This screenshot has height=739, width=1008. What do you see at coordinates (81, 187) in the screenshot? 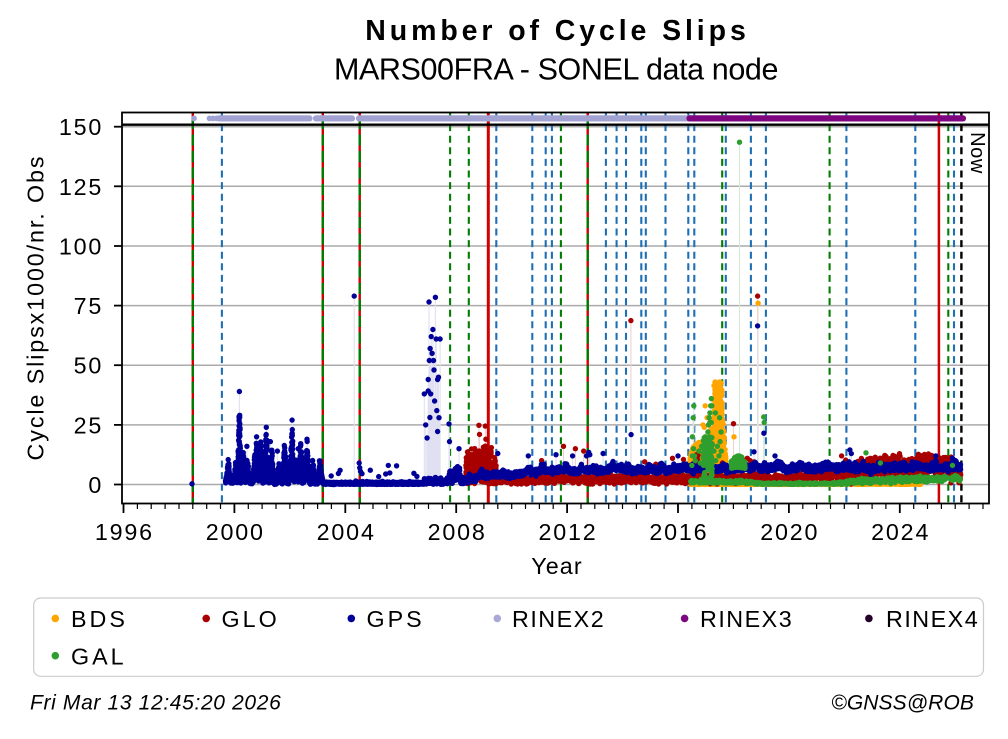
I see `svg-text: 125` at bounding box center [81, 187].